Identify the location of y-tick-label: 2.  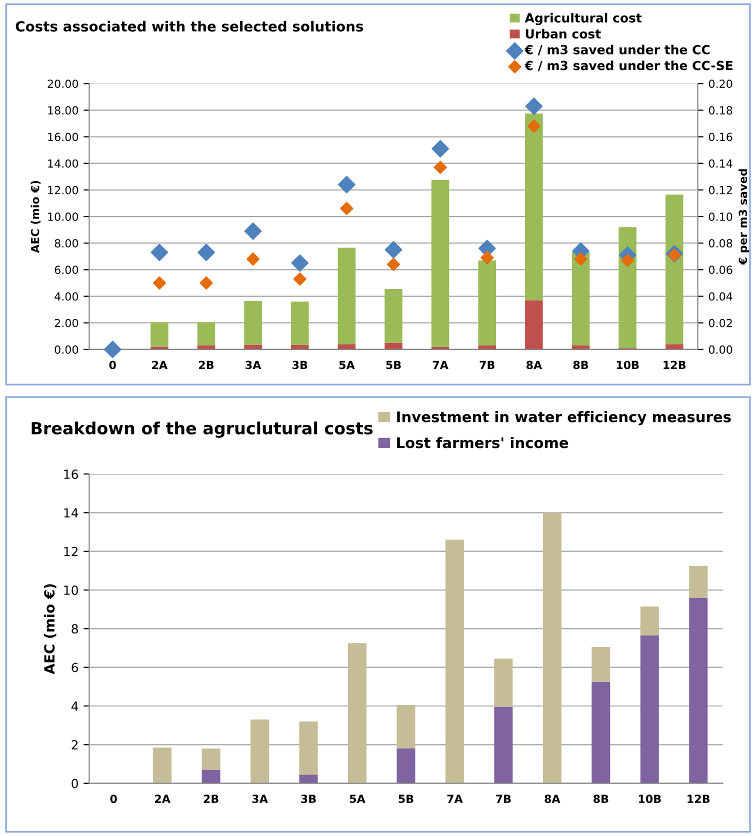
(75, 745).